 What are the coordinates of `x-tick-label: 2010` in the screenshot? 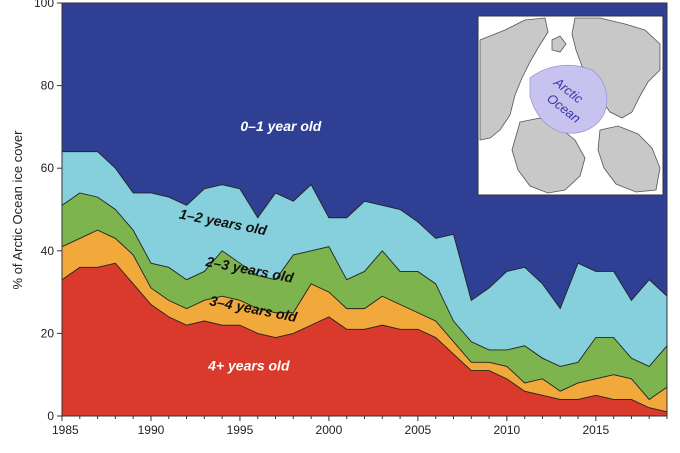 It's located at (507, 430).